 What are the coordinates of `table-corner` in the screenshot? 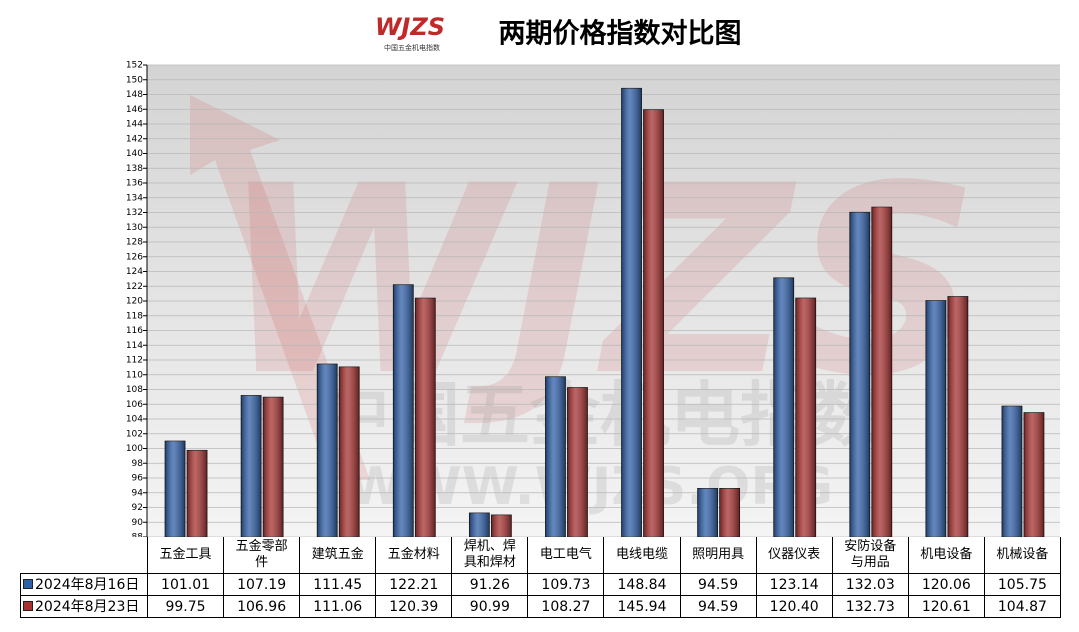 It's located at (84, 555).